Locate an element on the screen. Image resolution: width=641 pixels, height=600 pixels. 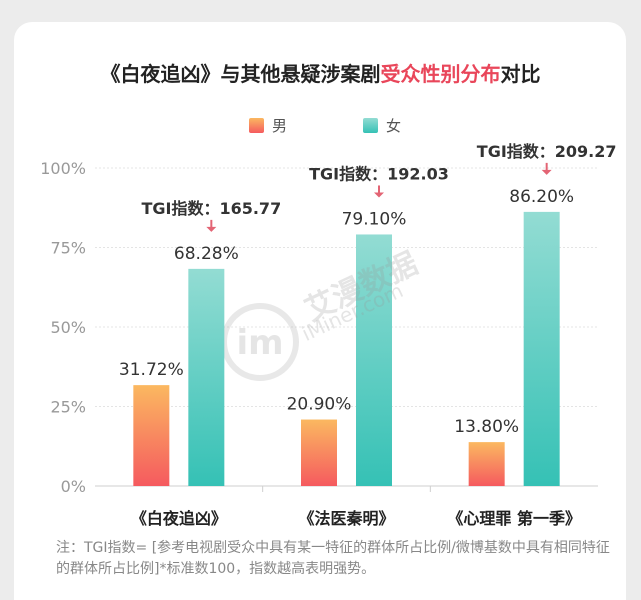
data-label-female-1: 68.28% is located at coordinates (206, 254).